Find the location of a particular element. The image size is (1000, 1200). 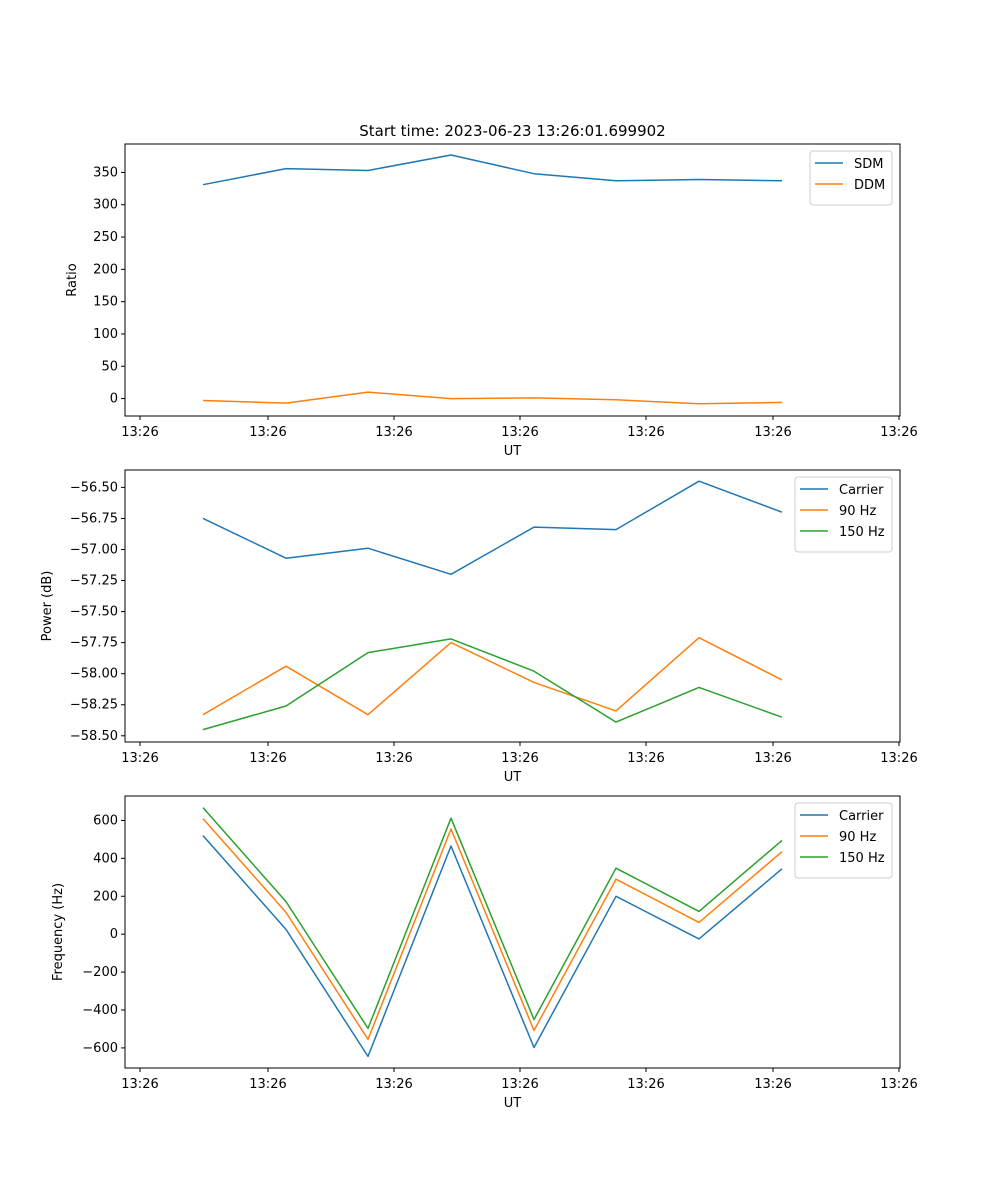

y-tick-label: −56.75 is located at coordinates (94, 518).